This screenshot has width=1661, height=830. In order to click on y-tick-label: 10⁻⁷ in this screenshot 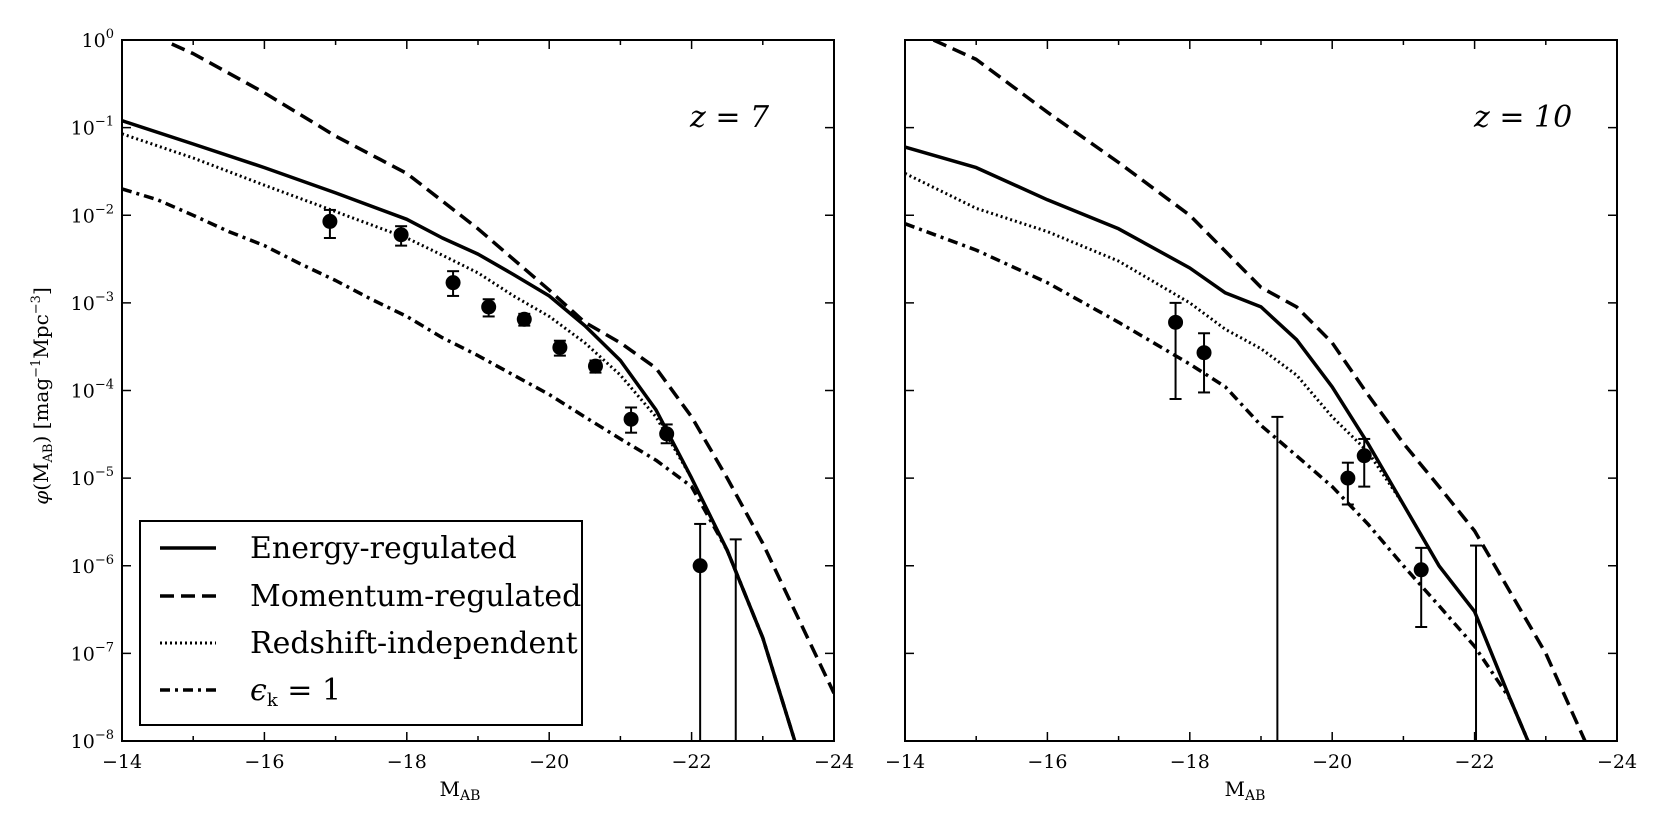, I will do `click(92, 652)`.